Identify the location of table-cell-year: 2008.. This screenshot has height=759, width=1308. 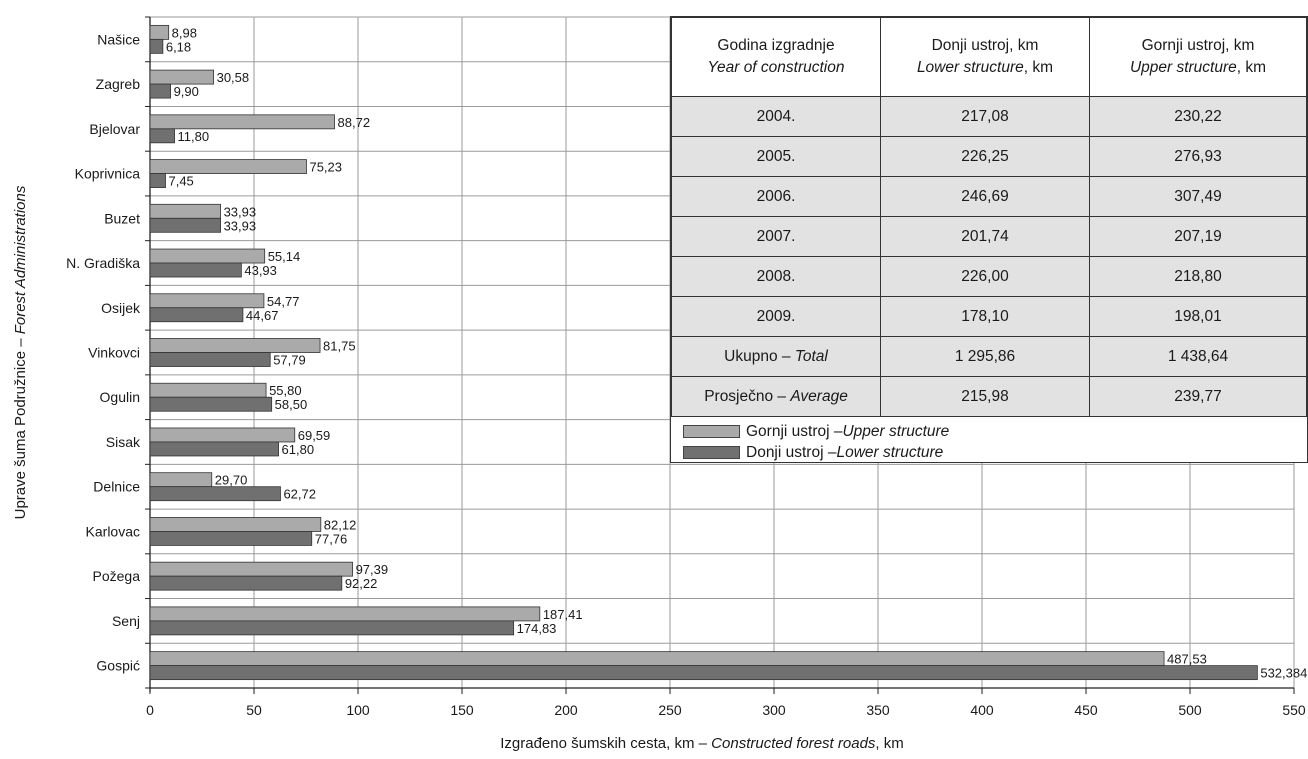
(776, 276).